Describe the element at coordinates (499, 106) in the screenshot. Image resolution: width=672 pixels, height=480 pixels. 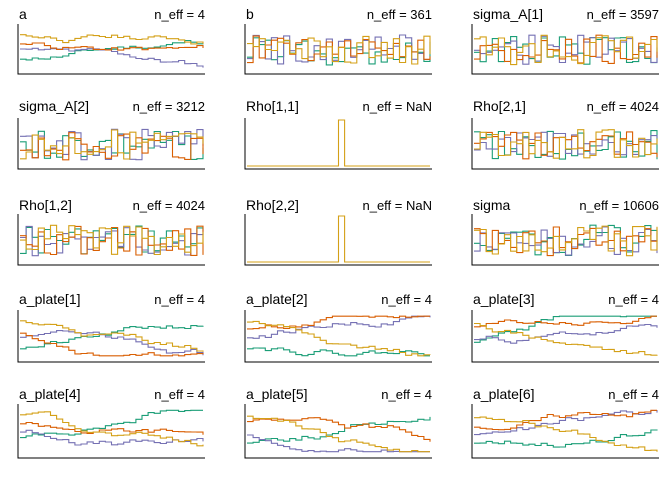
I see `panel-title: Rho[2,1]` at that location.